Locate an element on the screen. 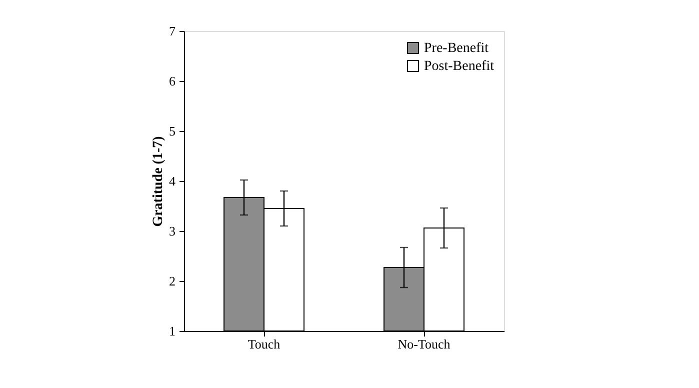 The image size is (699, 388). y-axis-title: Gratitude (1-7) is located at coordinates (158, 181).